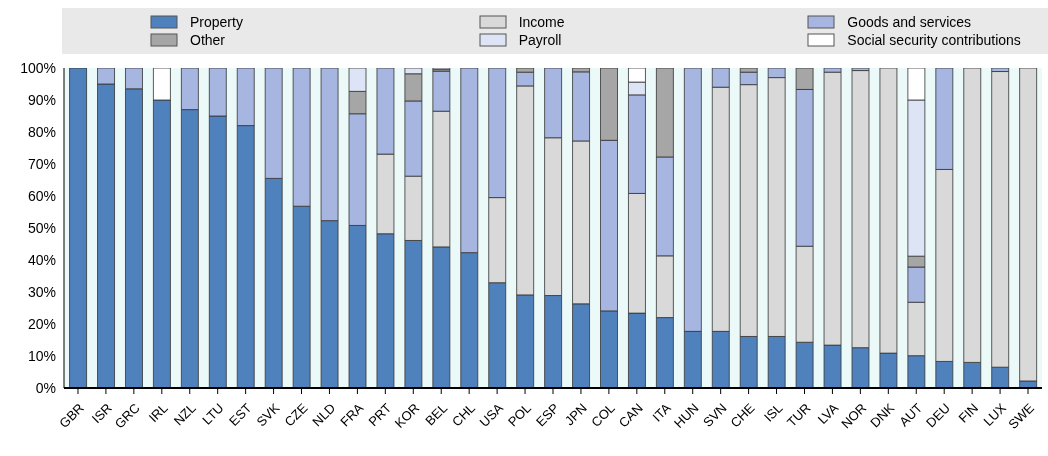 Image resolution: width=1048 pixels, height=456 pixels. Describe the element at coordinates (661, 412) in the screenshot. I see `x-tick-label: ITA` at that location.